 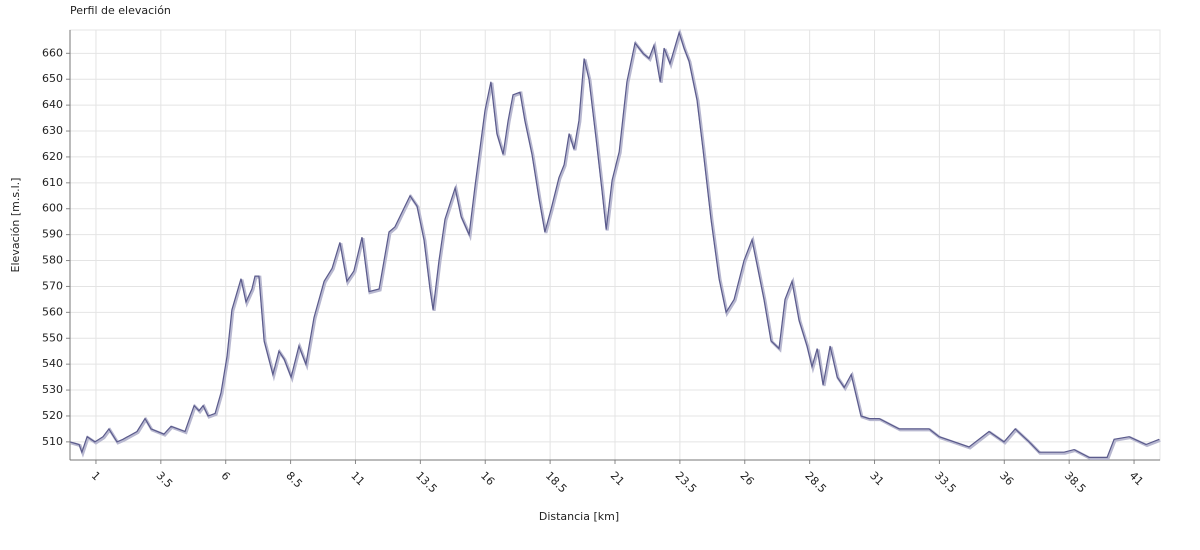 What do you see at coordinates (15, 225) in the screenshot?
I see `y-axis-label: Elevación [m.s.l.]` at bounding box center [15, 225].